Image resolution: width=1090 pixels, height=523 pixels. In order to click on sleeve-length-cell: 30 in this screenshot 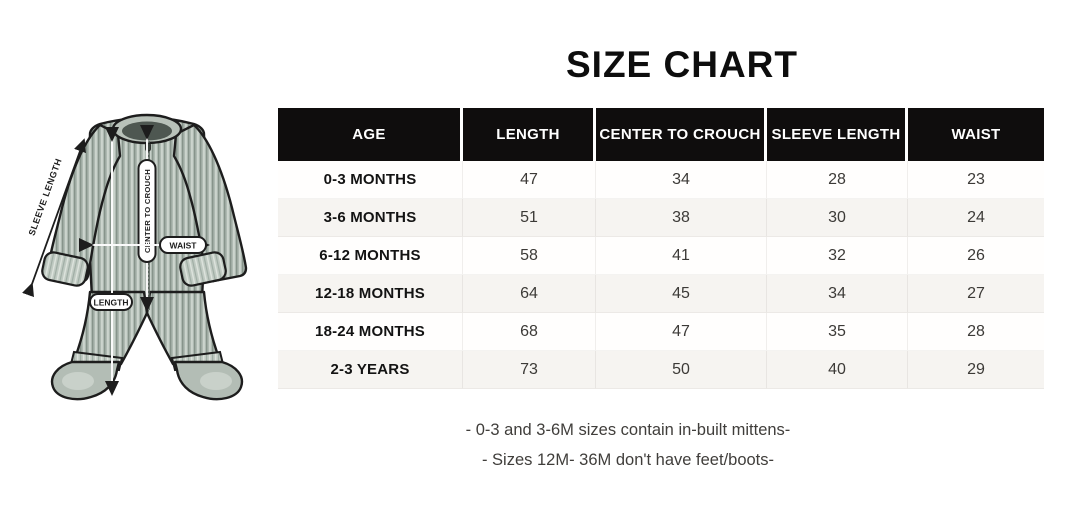, I will do `click(837, 218)`.